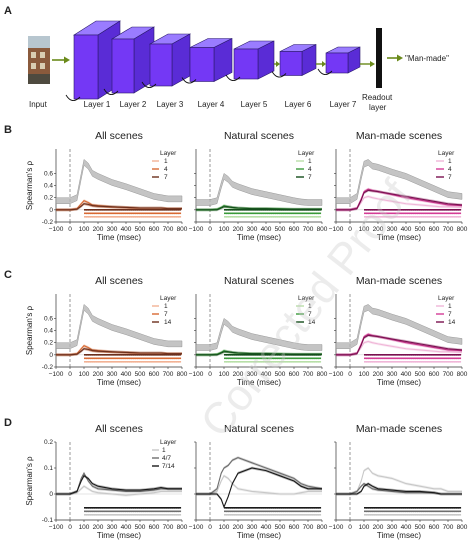  What do you see at coordinates (56, 527) in the screenshot?
I see `x-tick-label: −100` at bounding box center [56, 527].